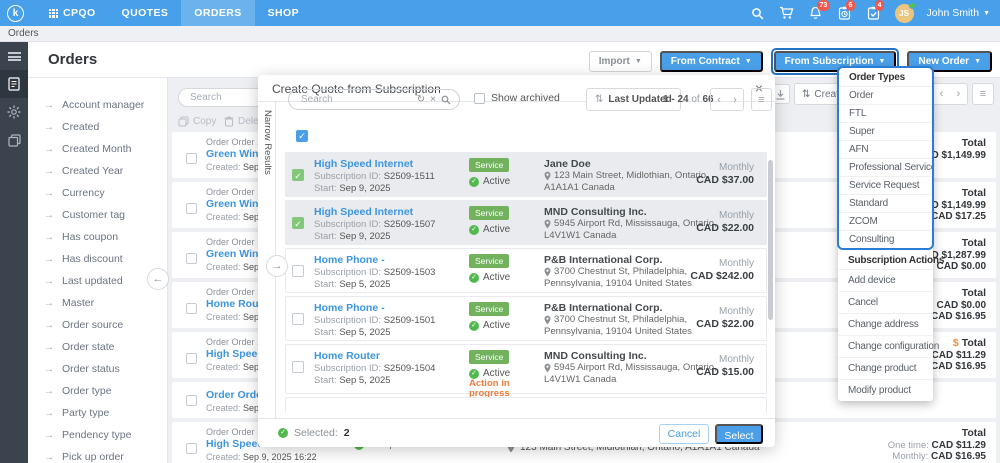 The height and width of the screenshot is (463, 1000). Describe the element at coordinates (950, 94) in the screenshot. I see `orders-pager: ‹ ›` at that location.